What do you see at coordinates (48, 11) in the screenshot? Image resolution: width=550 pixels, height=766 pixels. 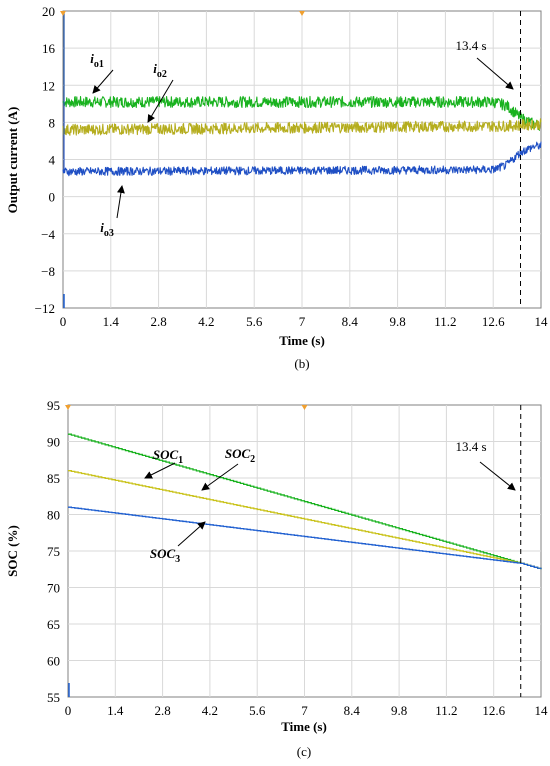 I see `y-tick-label: 20` at bounding box center [48, 11].